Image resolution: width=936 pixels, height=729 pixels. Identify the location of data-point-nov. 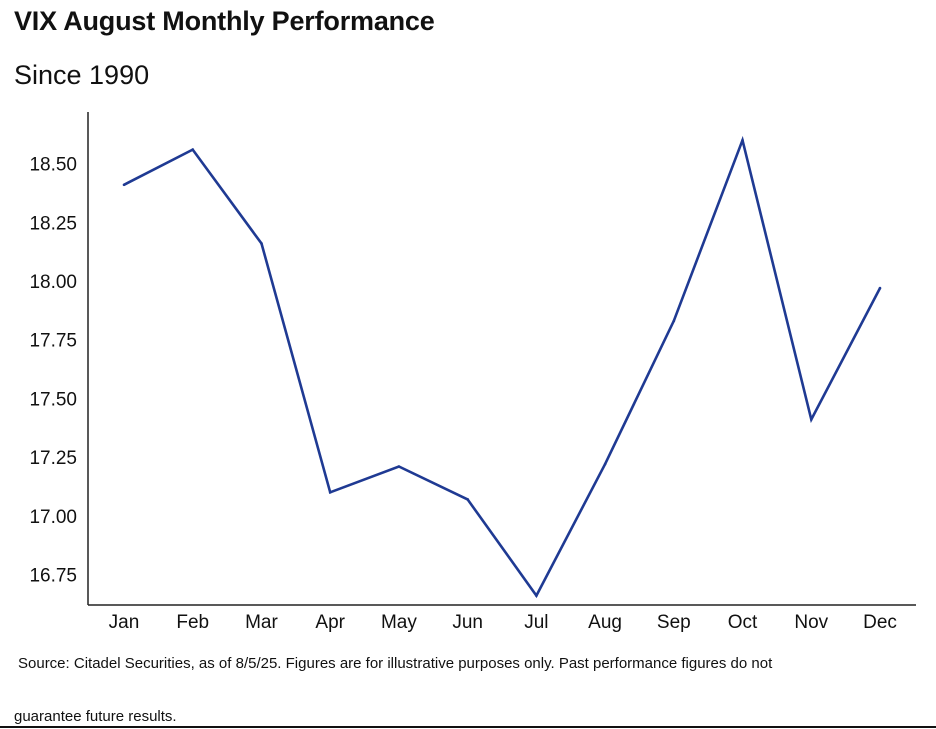
(811, 419).